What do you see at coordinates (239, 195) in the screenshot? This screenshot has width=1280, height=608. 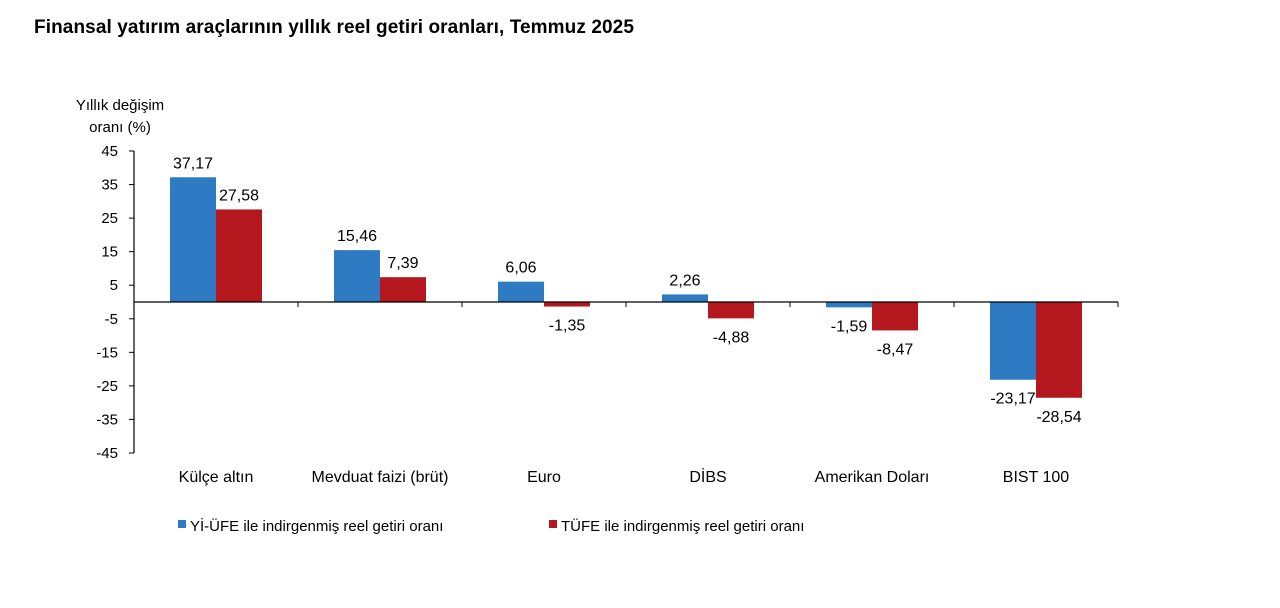 I see `data-label: 27,58` at bounding box center [239, 195].